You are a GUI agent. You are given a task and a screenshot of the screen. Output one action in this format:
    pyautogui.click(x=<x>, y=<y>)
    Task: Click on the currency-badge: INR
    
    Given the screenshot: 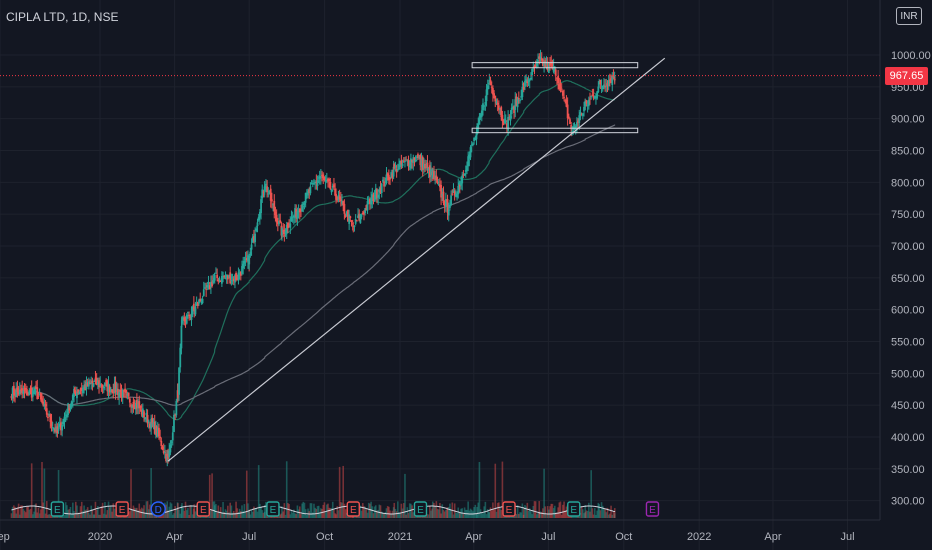 What is the action you would take?
    pyautogui.click(x=909, y=16)
    